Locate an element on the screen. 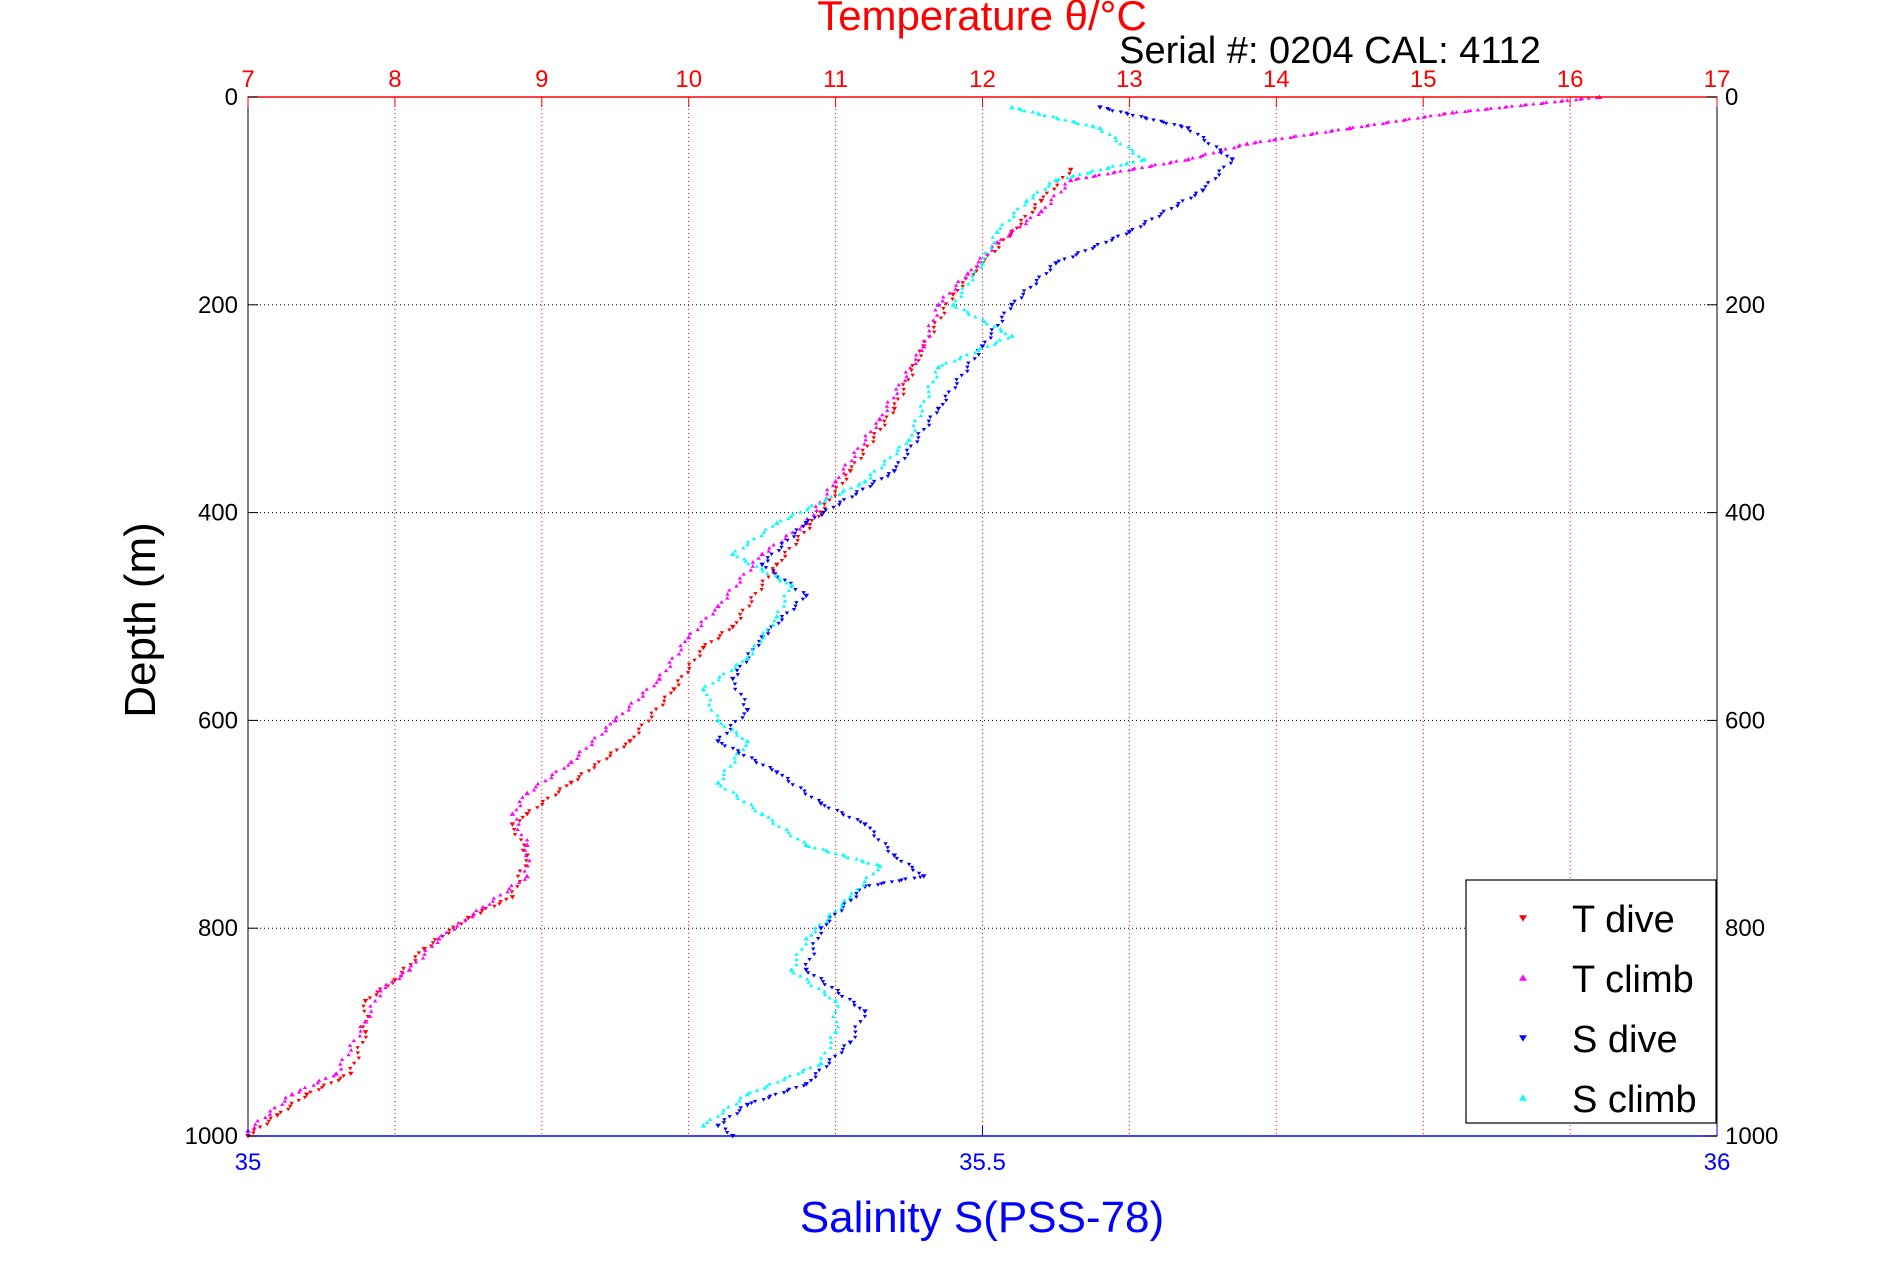 This screenshot has height=1262, width=1891. legend-box is located at coordinates (1591, 1001).